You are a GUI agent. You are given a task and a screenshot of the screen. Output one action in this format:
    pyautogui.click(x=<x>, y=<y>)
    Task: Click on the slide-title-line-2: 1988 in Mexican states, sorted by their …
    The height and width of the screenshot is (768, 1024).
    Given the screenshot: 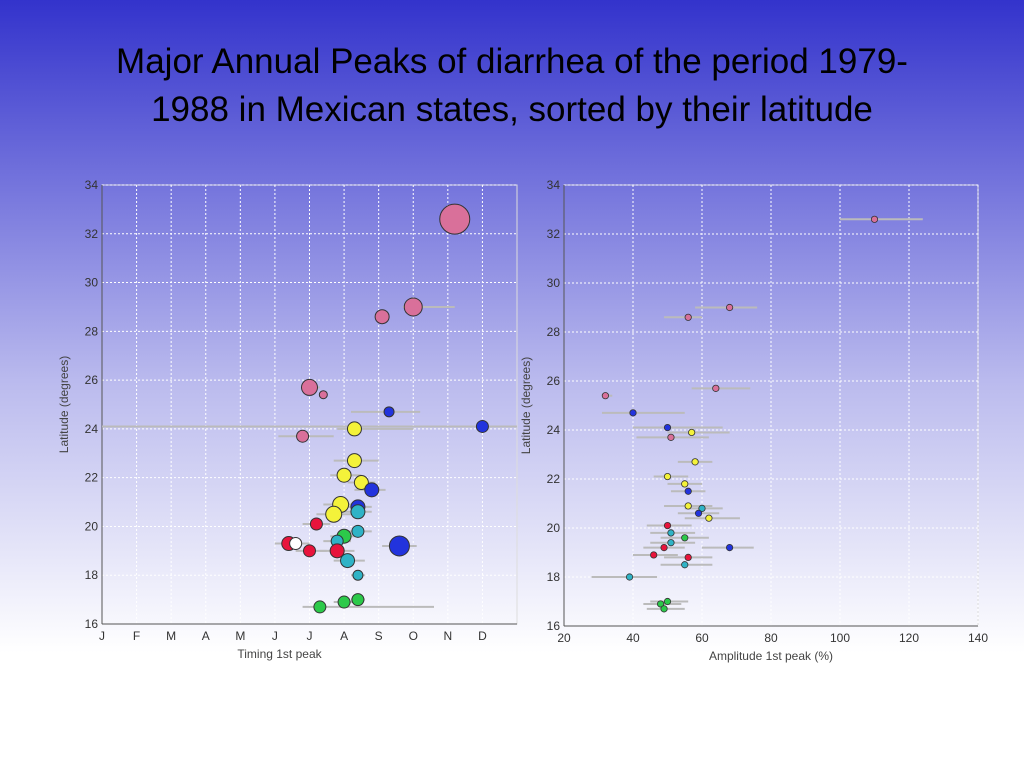 What is the action you would take?
    pyautogui.click(x=512, y=109)
    